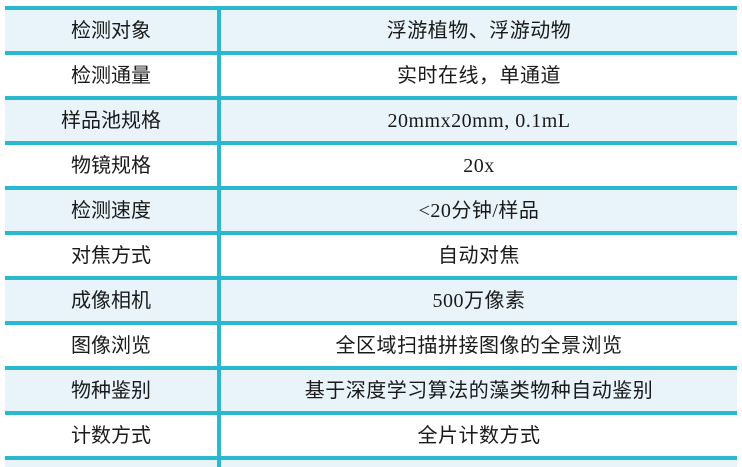 This screenshot has width=742, height=467. What do you see at coordinates (371, 77) in the screenshot?
I see `table-row: 检测通量 实时在线，单通道` at bounding box center [371, 77].